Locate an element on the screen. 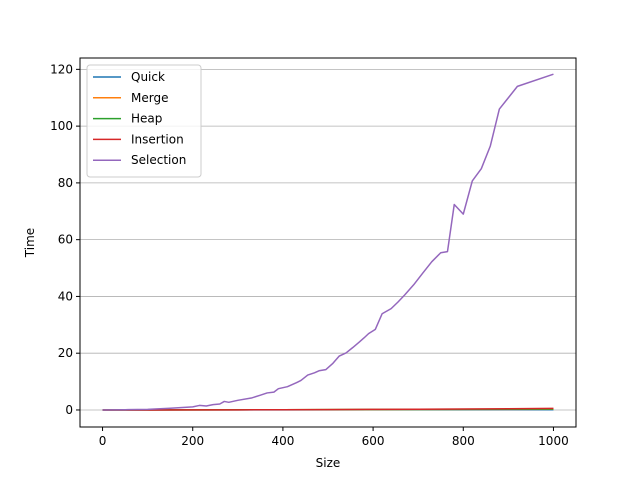 This screenshot has width=640, height=480. x-tick-label: 400 is located at coordinates (282, 441).